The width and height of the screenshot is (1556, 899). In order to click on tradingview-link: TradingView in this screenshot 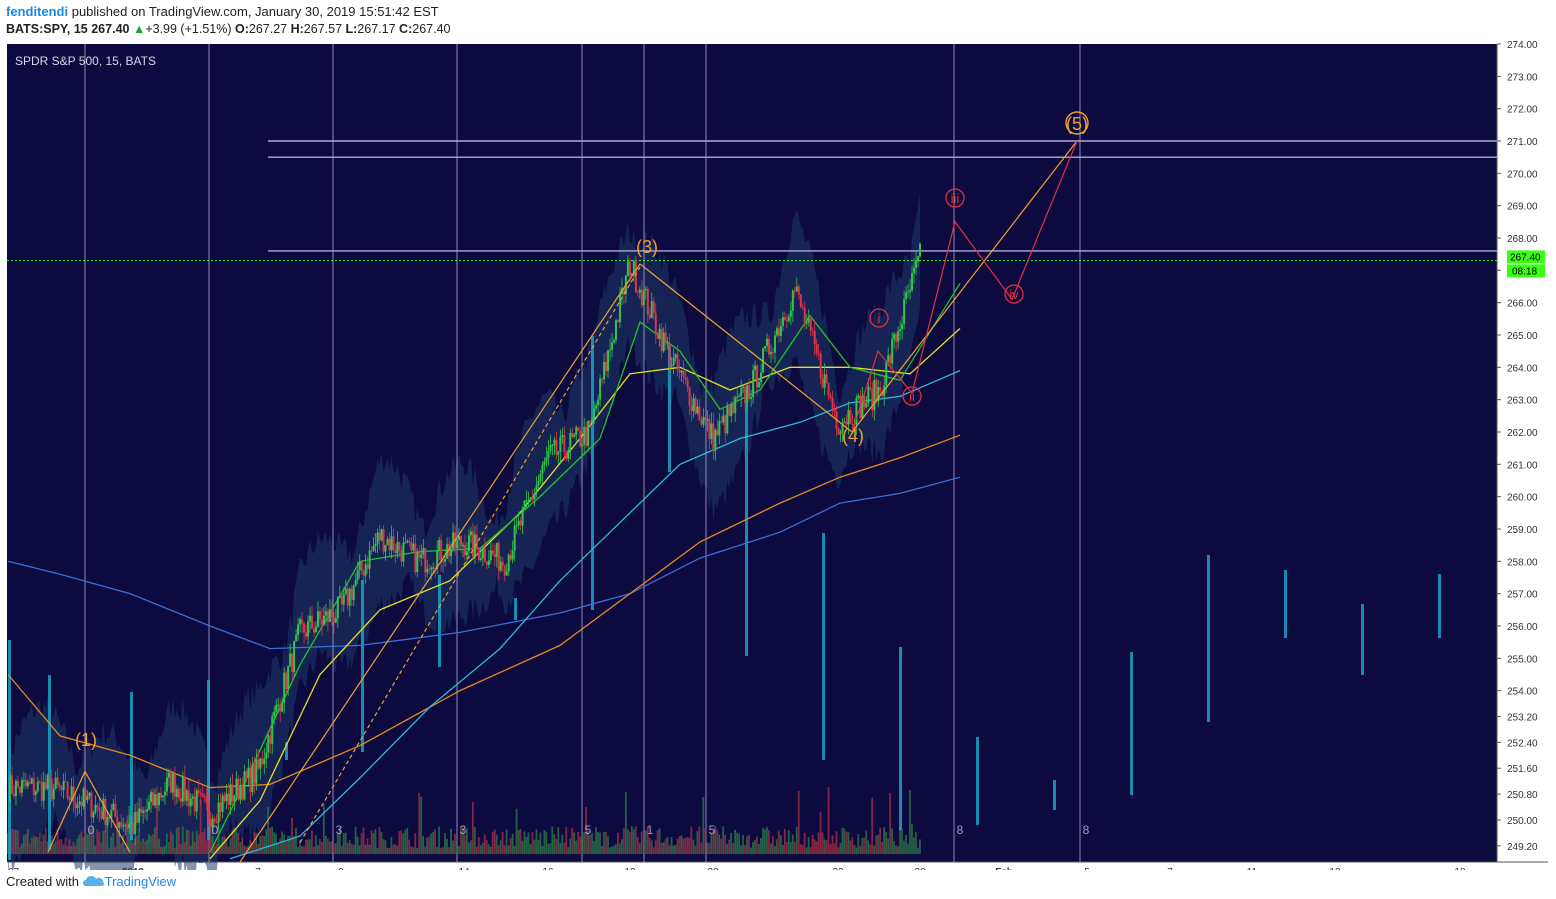, I will do `click(140, 881)`.